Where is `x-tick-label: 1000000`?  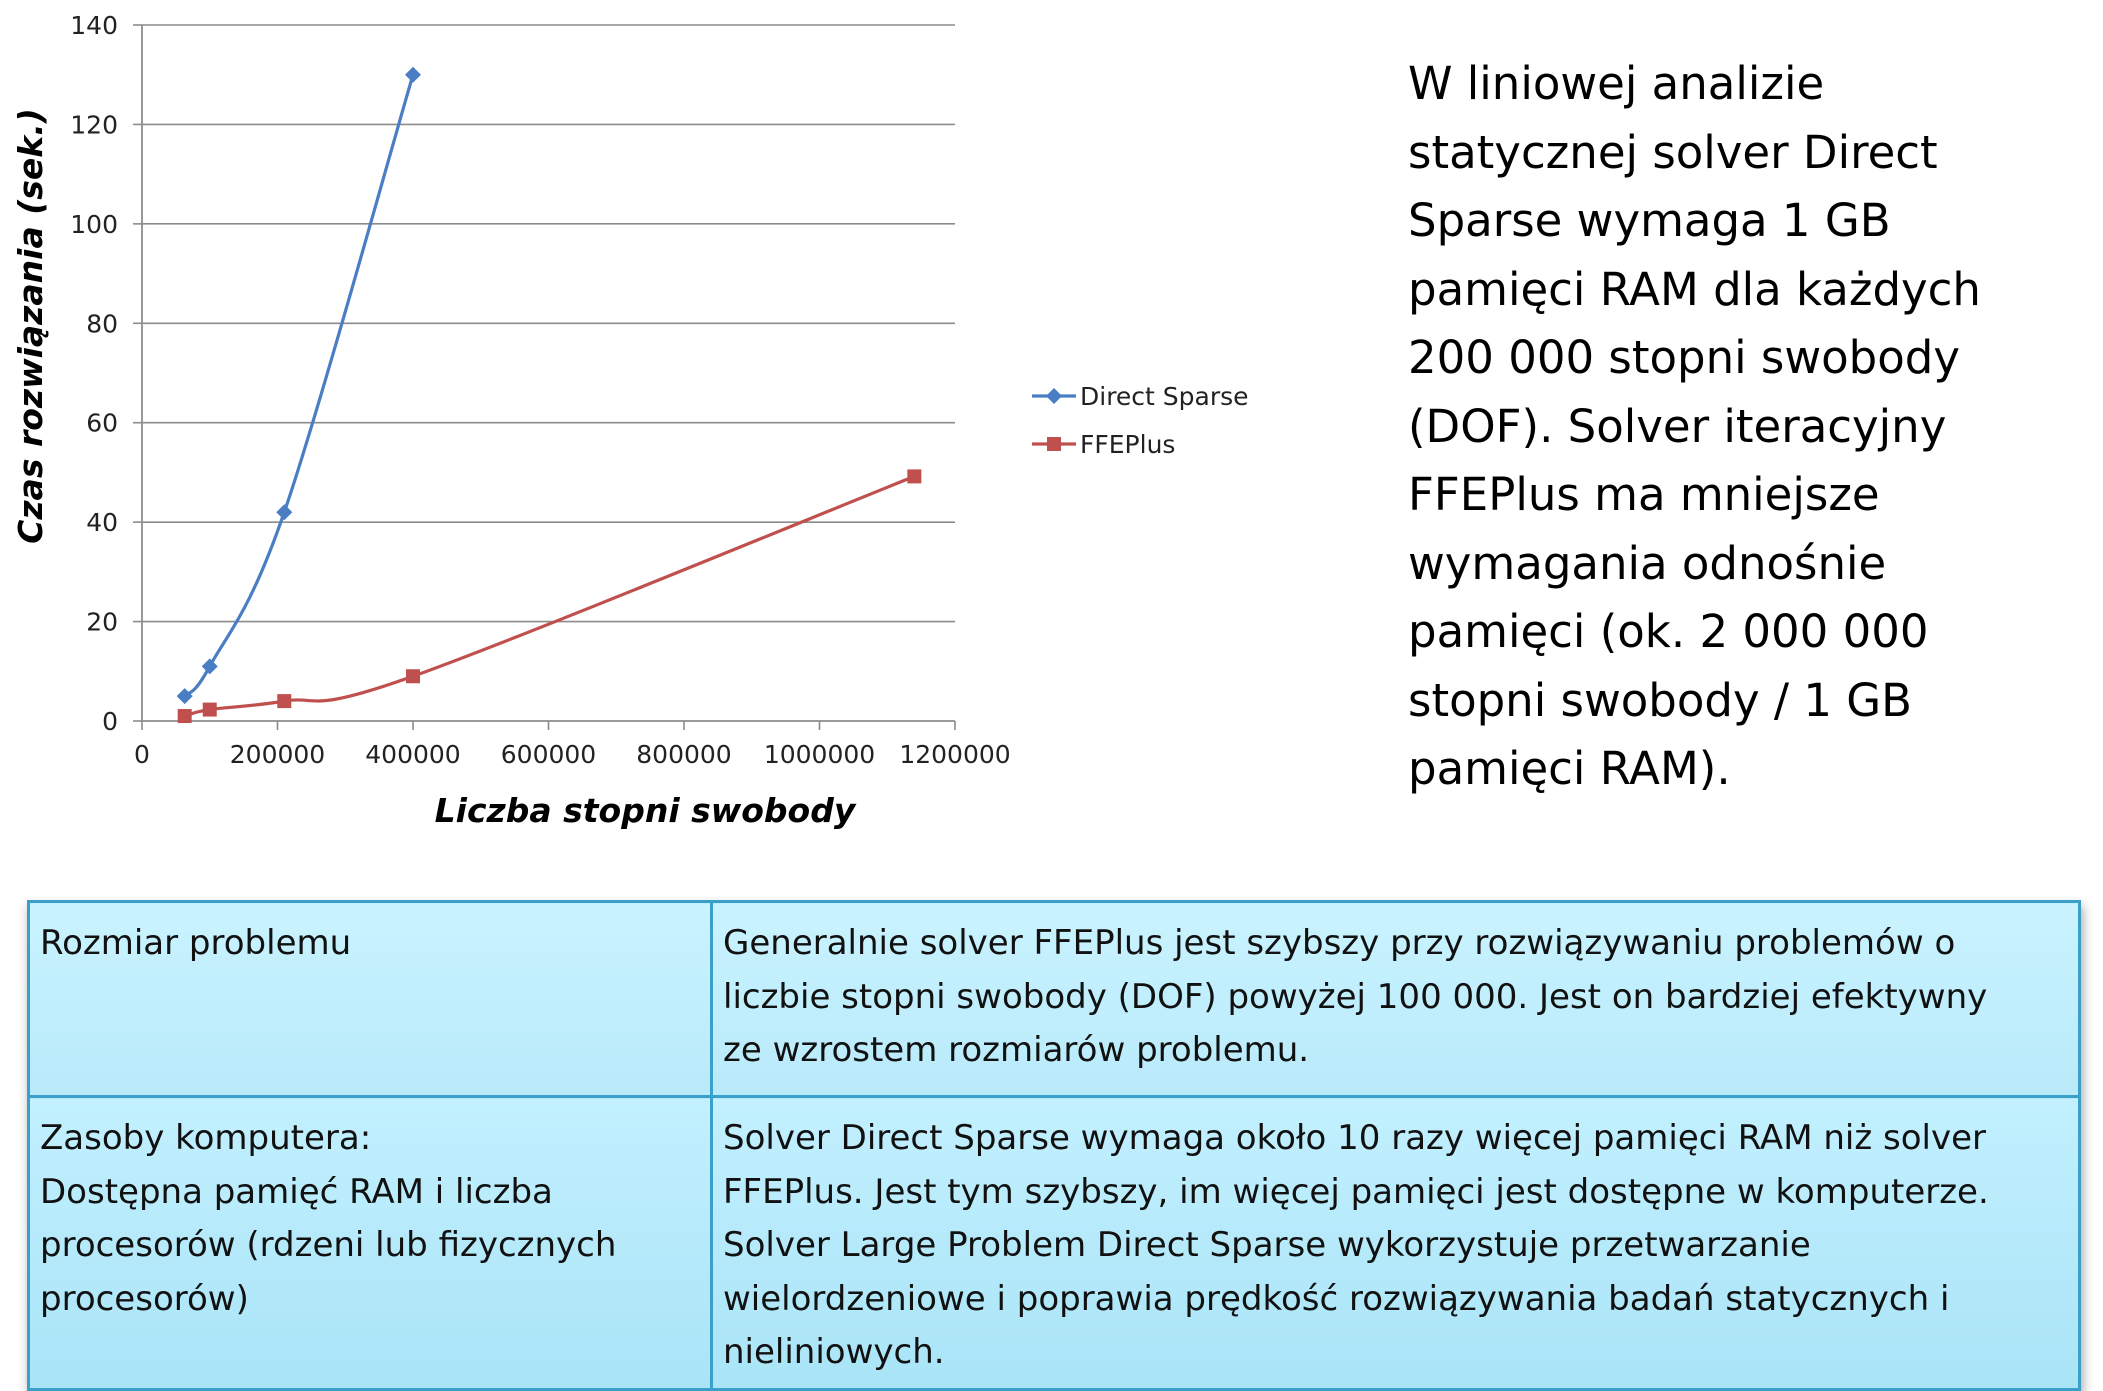 x-tick-label: 1000000 is located at coordinates (819, 754).